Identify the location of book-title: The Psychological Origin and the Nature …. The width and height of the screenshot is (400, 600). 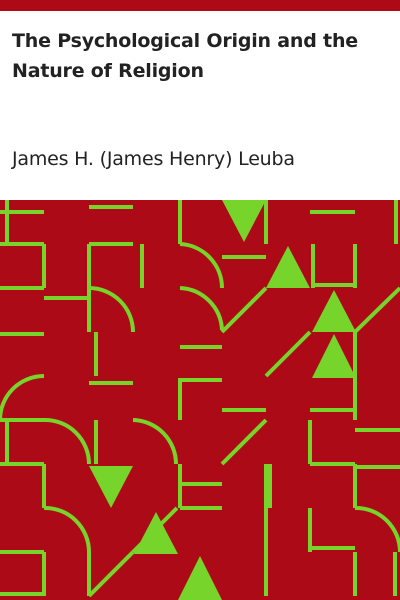
(185, 56).